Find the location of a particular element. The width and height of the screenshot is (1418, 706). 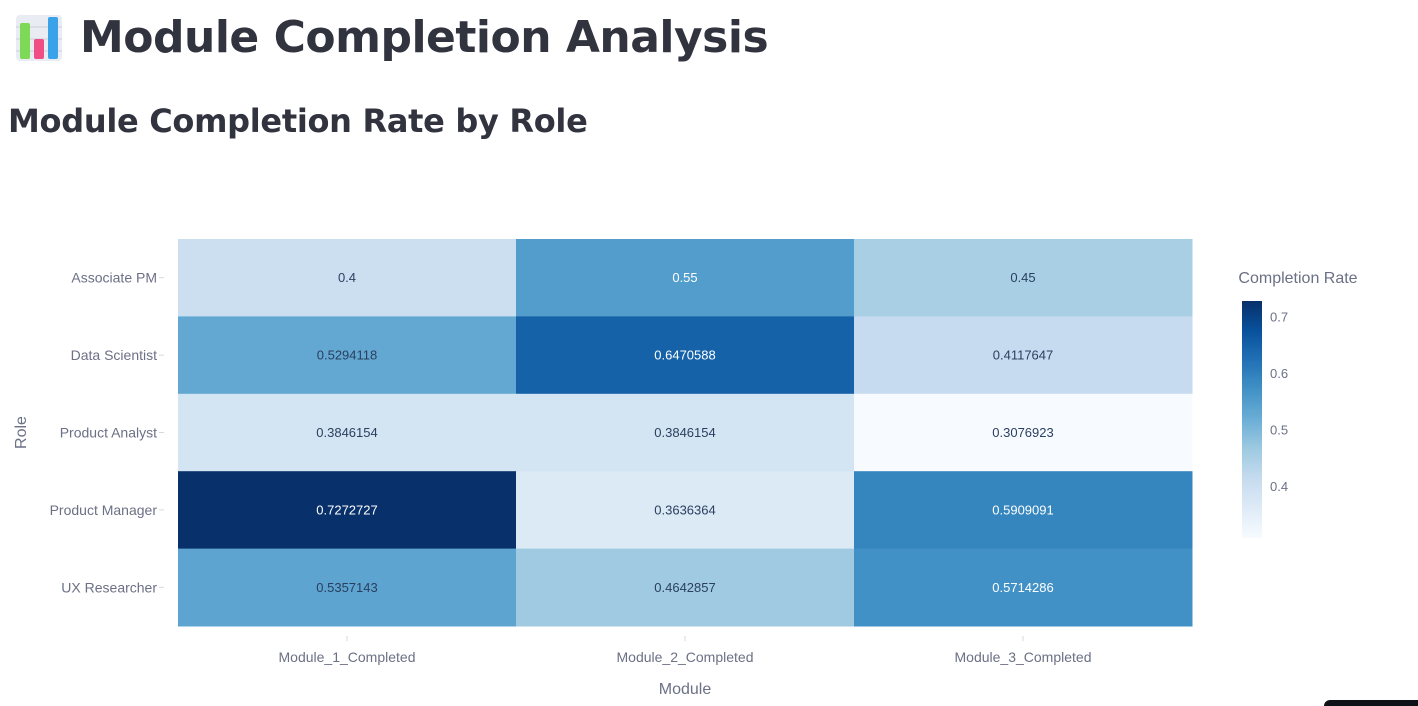

colorbar-tick-label: 0.4 is located at coordinates (1279, 486).